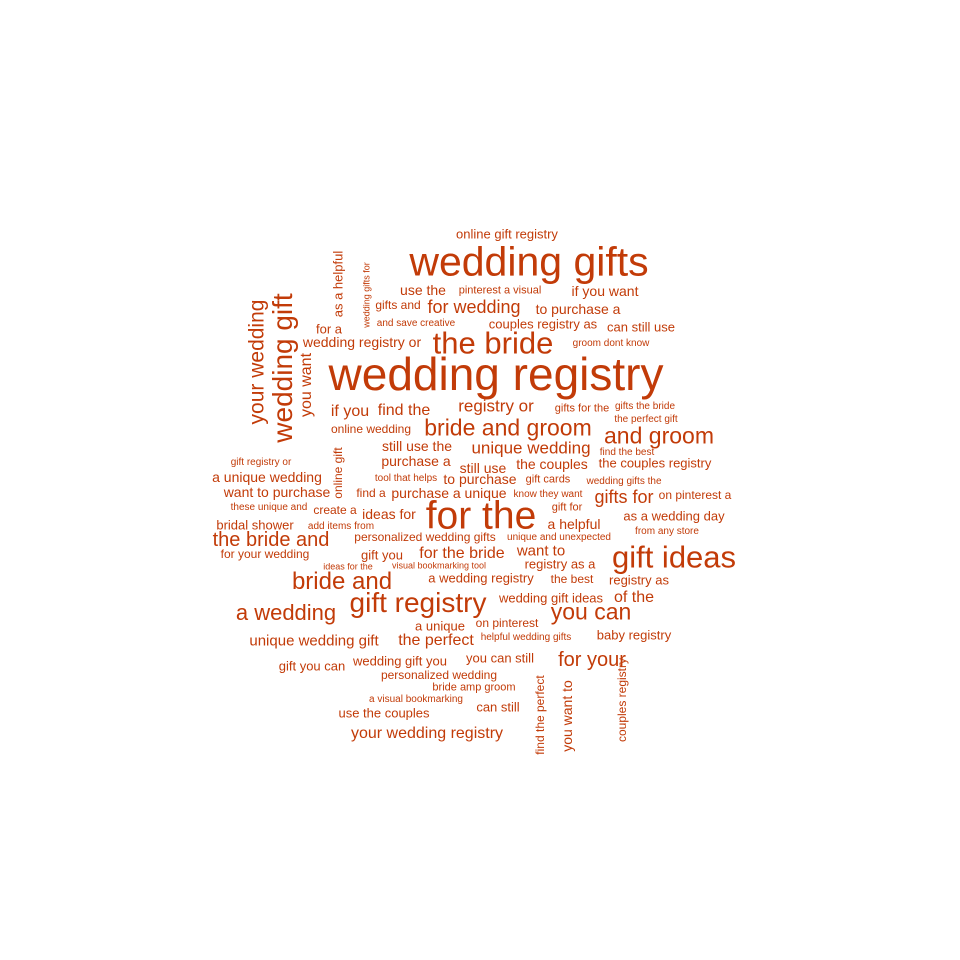 Image resolution: width=960 pixels, height=960 pixels. I want to click on word-and-groom: and groom, so click(659, 435).